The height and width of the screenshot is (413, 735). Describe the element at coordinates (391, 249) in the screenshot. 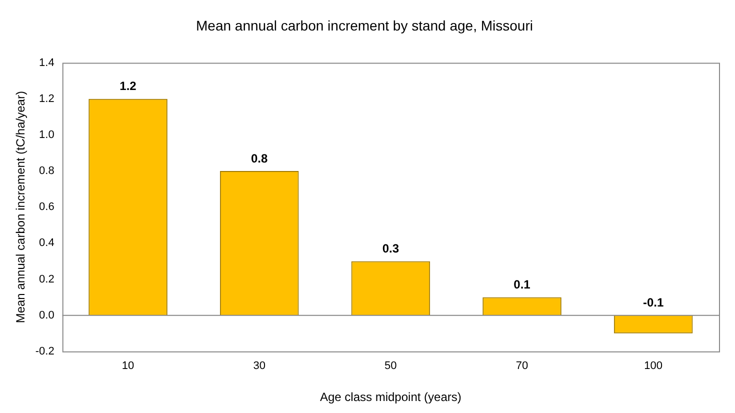

I see `data-label: 0.3` at that location.